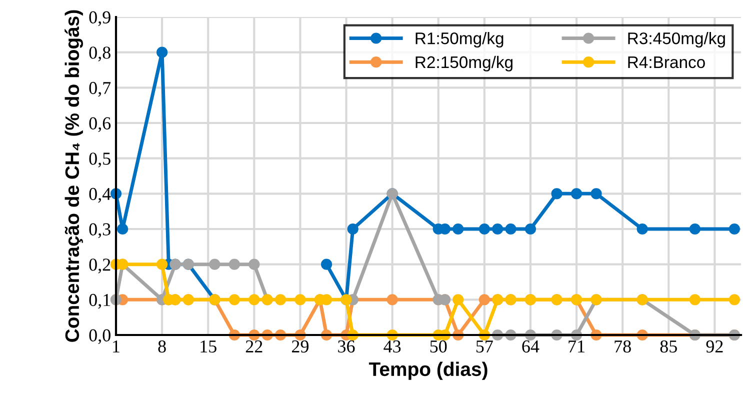 The width and height of the screenshot is (743, 413). Describe the element at coordinates (99, 301) in the screenshot. I see `y-tick-label: 0,1` at that location.